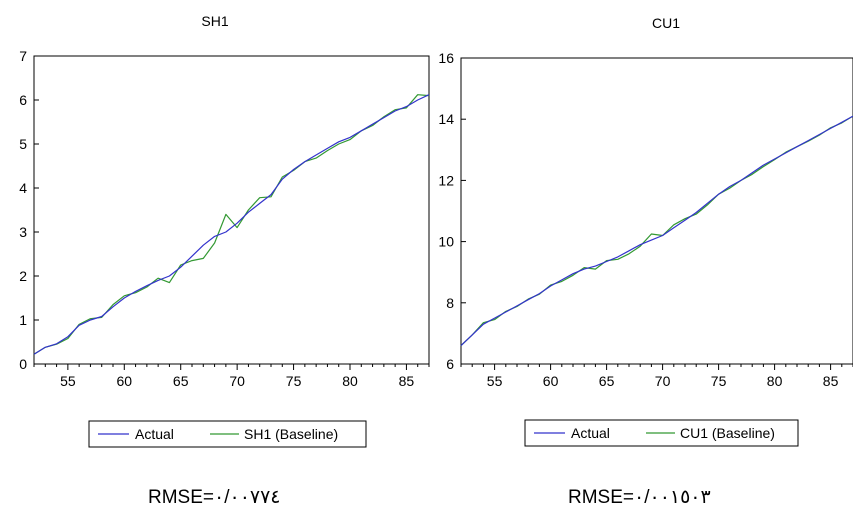 The image size is (853, 510). What do you see at coordinates (214, 21) in the screenshot?
I see `chart-title: SH1` at bounding box center [214, 21].